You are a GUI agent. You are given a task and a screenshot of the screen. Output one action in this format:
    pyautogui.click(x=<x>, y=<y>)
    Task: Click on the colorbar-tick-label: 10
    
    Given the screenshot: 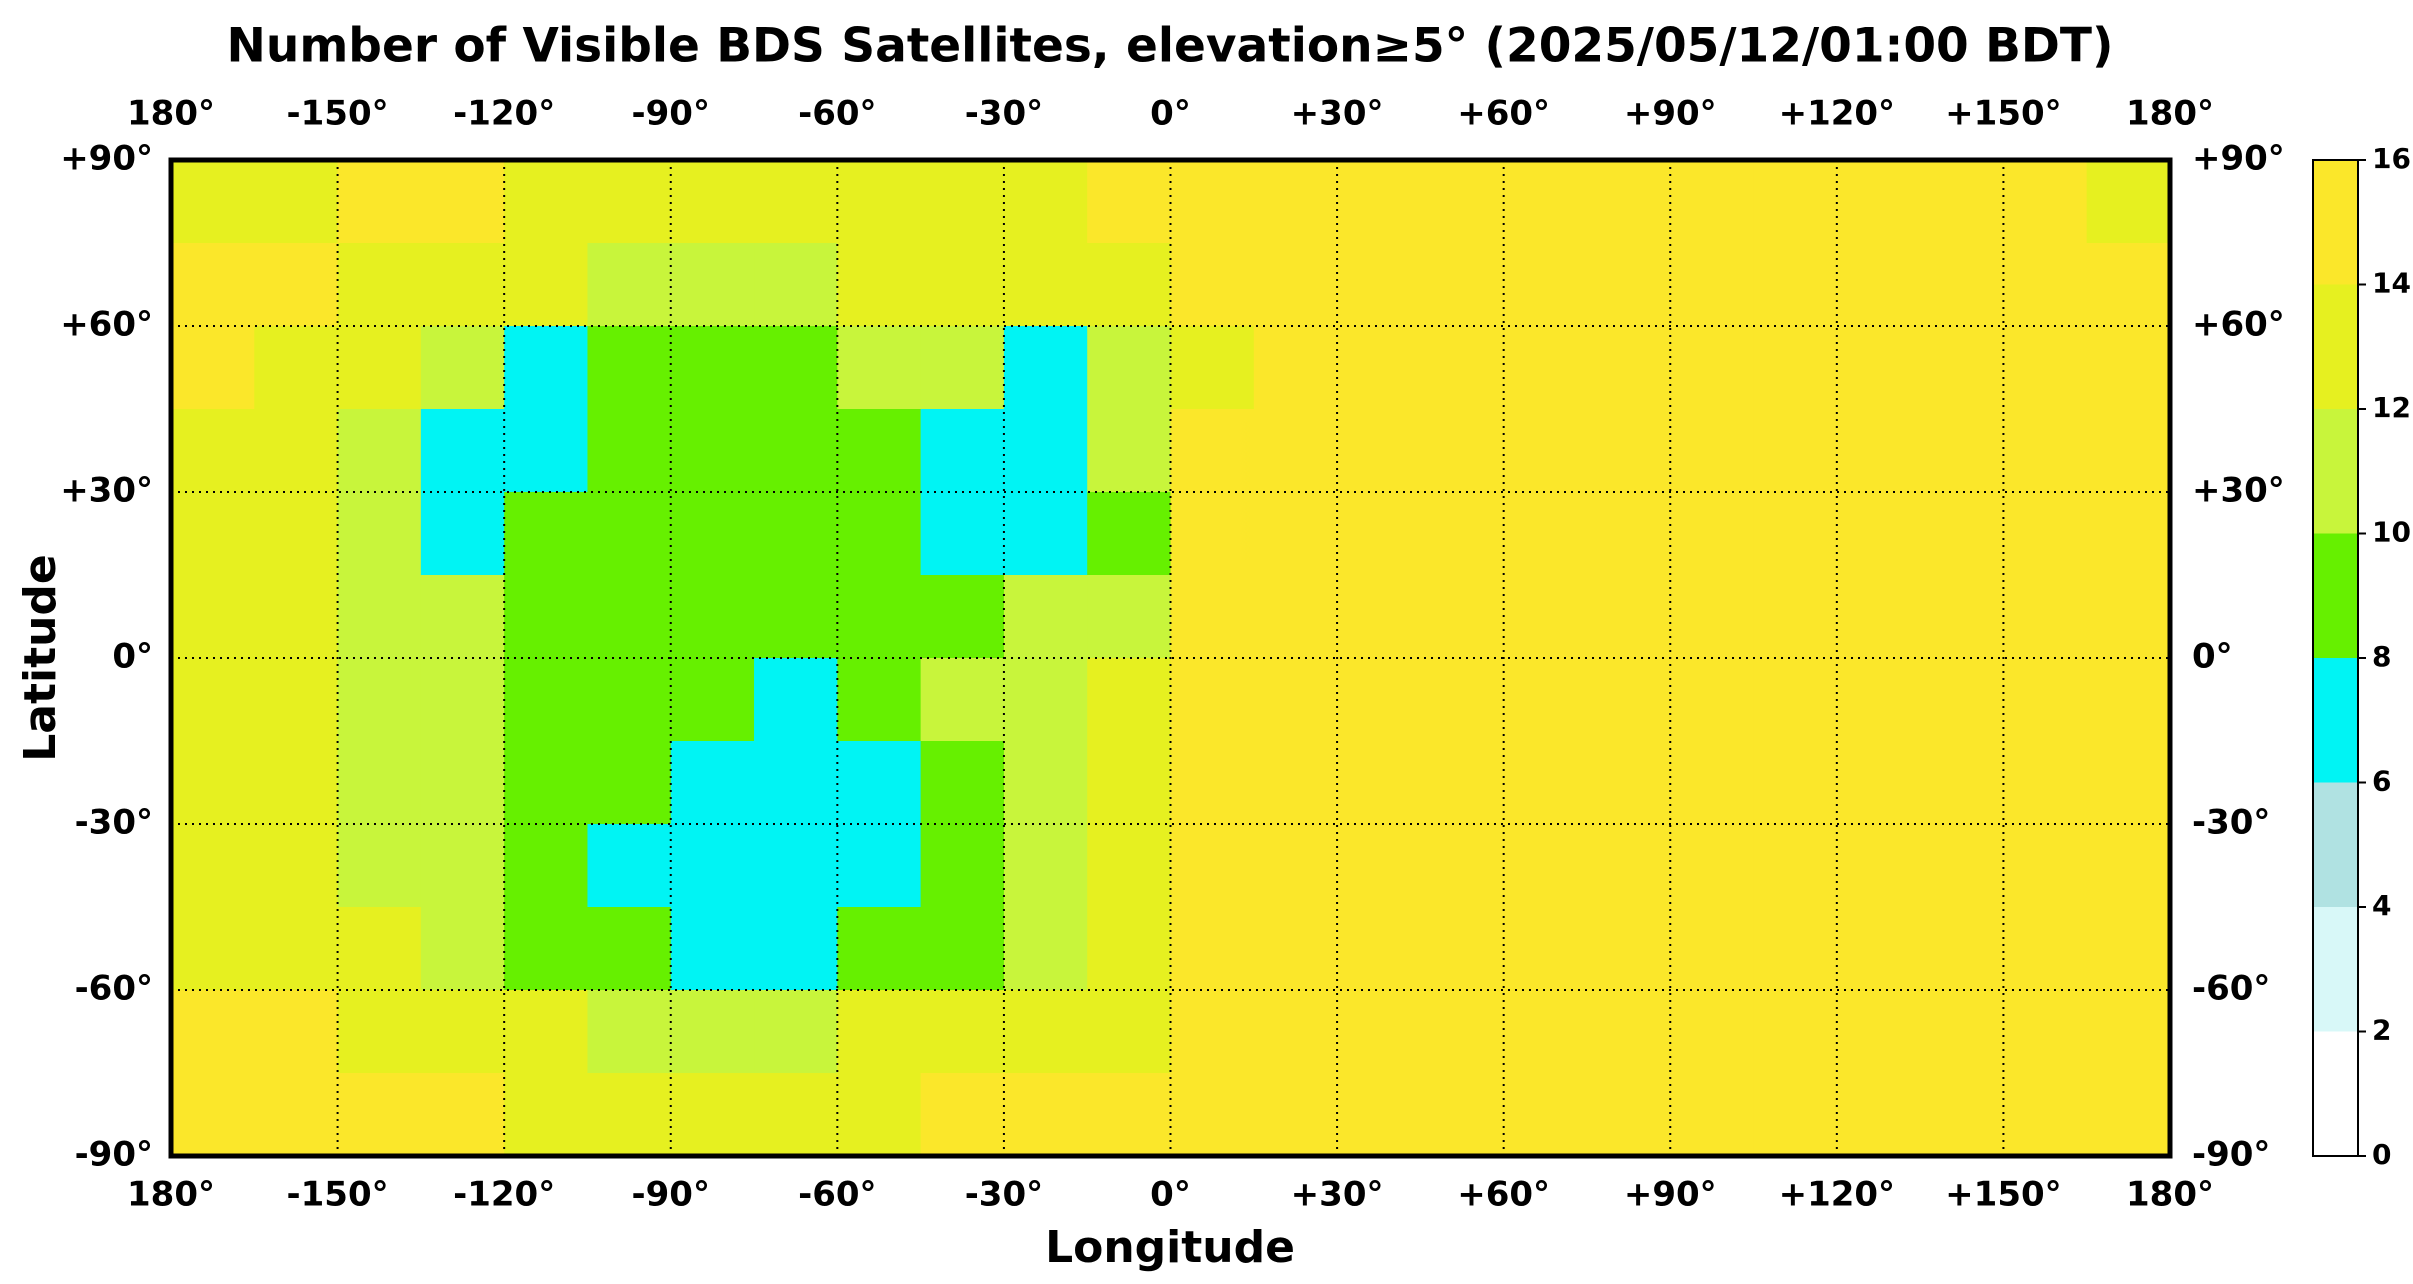 What is the action you would take?
    pyautogui.click(x=2391, y=532)
    